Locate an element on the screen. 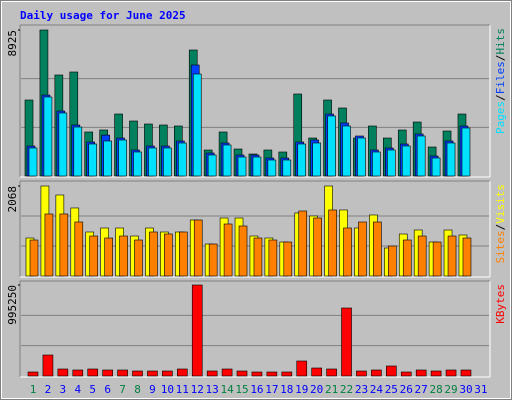  x-tick-label: 9 is located at coordinates (152, 389).